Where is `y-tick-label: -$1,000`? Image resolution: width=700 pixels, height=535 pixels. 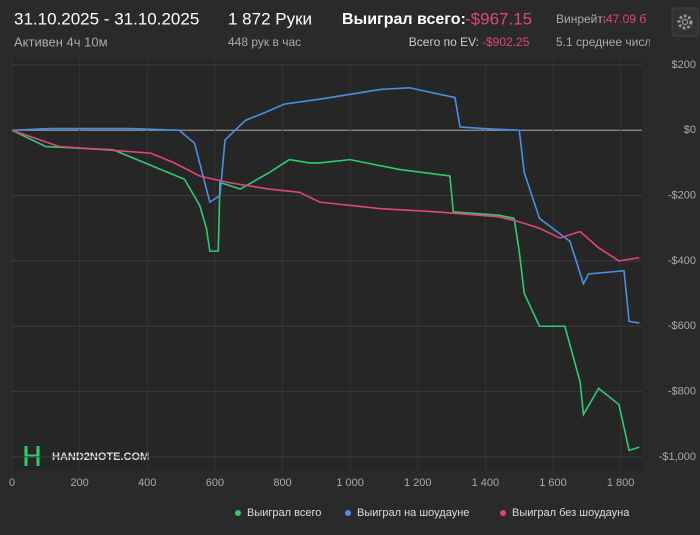
y-tick-label: -$1,000 is located at coordinates (677, 457).